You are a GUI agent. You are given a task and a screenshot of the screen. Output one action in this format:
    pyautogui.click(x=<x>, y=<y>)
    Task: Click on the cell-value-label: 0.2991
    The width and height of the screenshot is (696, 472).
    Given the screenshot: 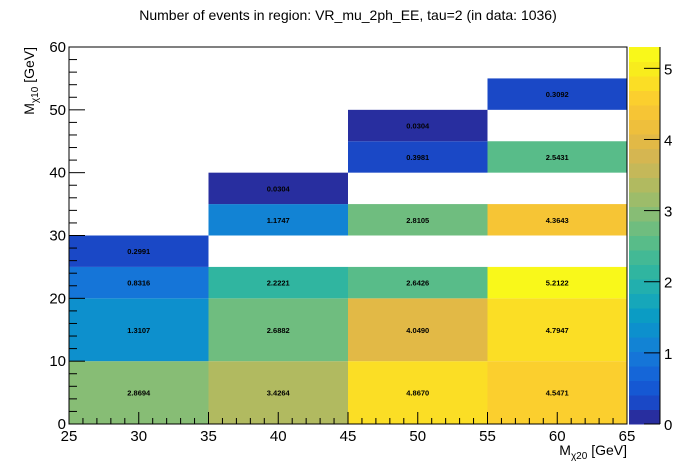 What is the action you would take?
    pyautogui.click(x=138, y=251)
    